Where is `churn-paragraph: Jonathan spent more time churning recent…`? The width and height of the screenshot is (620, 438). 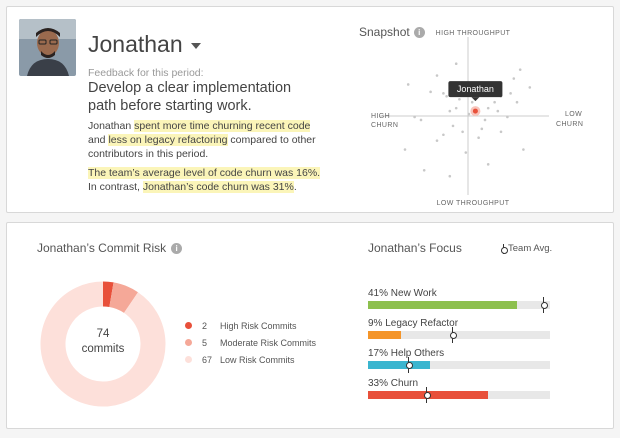
churn-paragraph: Jonathan spent more time churning recent… is located at coordinates (202, 140).